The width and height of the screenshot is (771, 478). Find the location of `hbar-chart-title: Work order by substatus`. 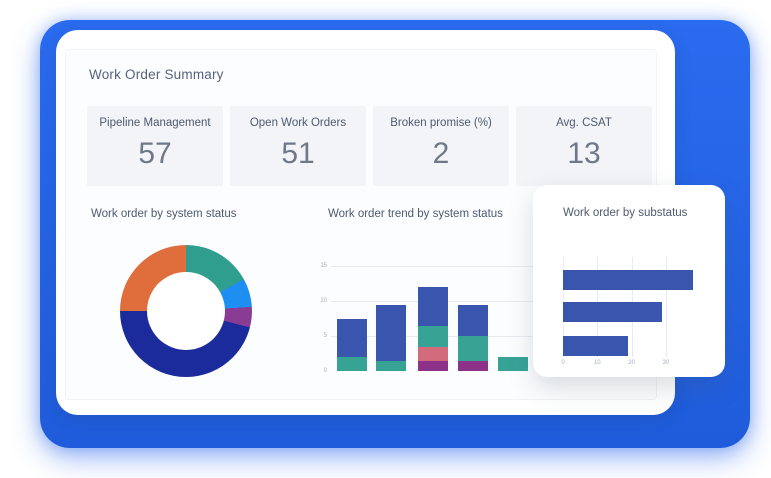

hbar-chart-title: Work order by substatus is located at coordinates (625, 213).